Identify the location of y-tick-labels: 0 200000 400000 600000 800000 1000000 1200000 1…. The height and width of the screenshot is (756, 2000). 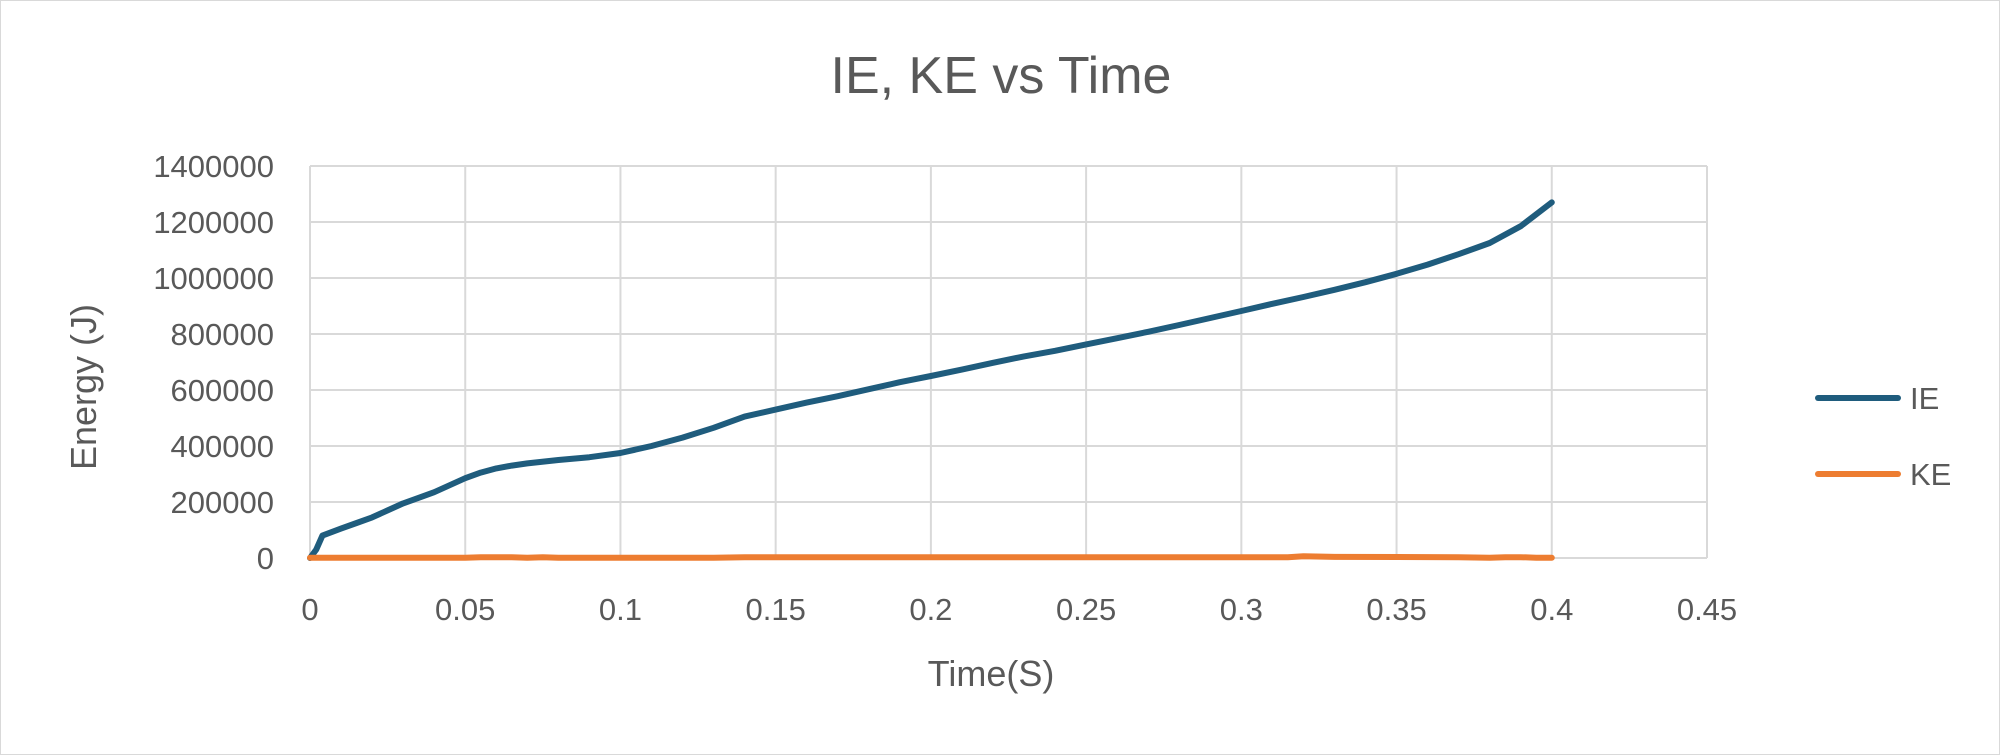
(213, 362).